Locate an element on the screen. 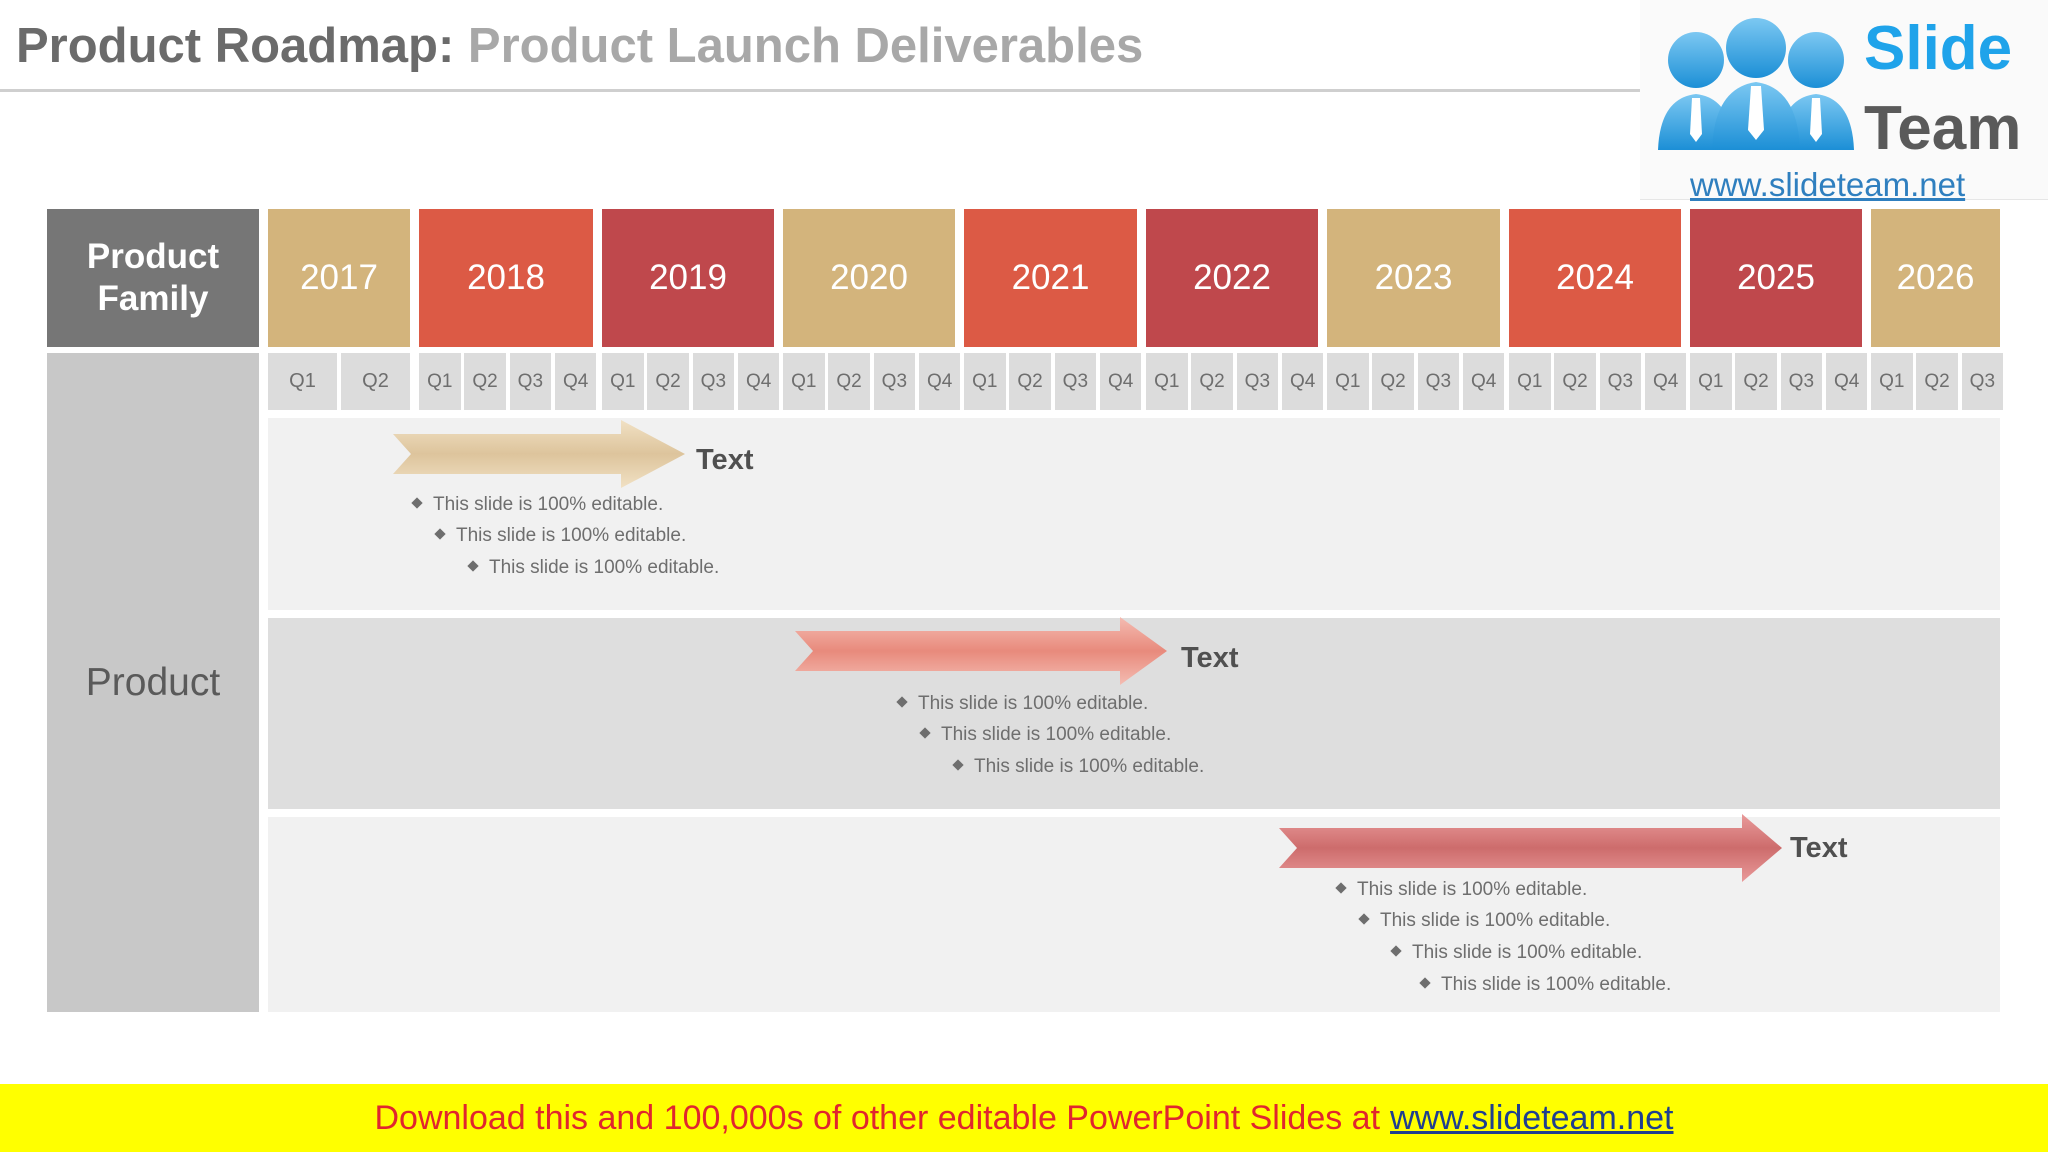 This screenshot has height=1152, width=2048. year-2018: 2018 is located at coordinates (506, 278).